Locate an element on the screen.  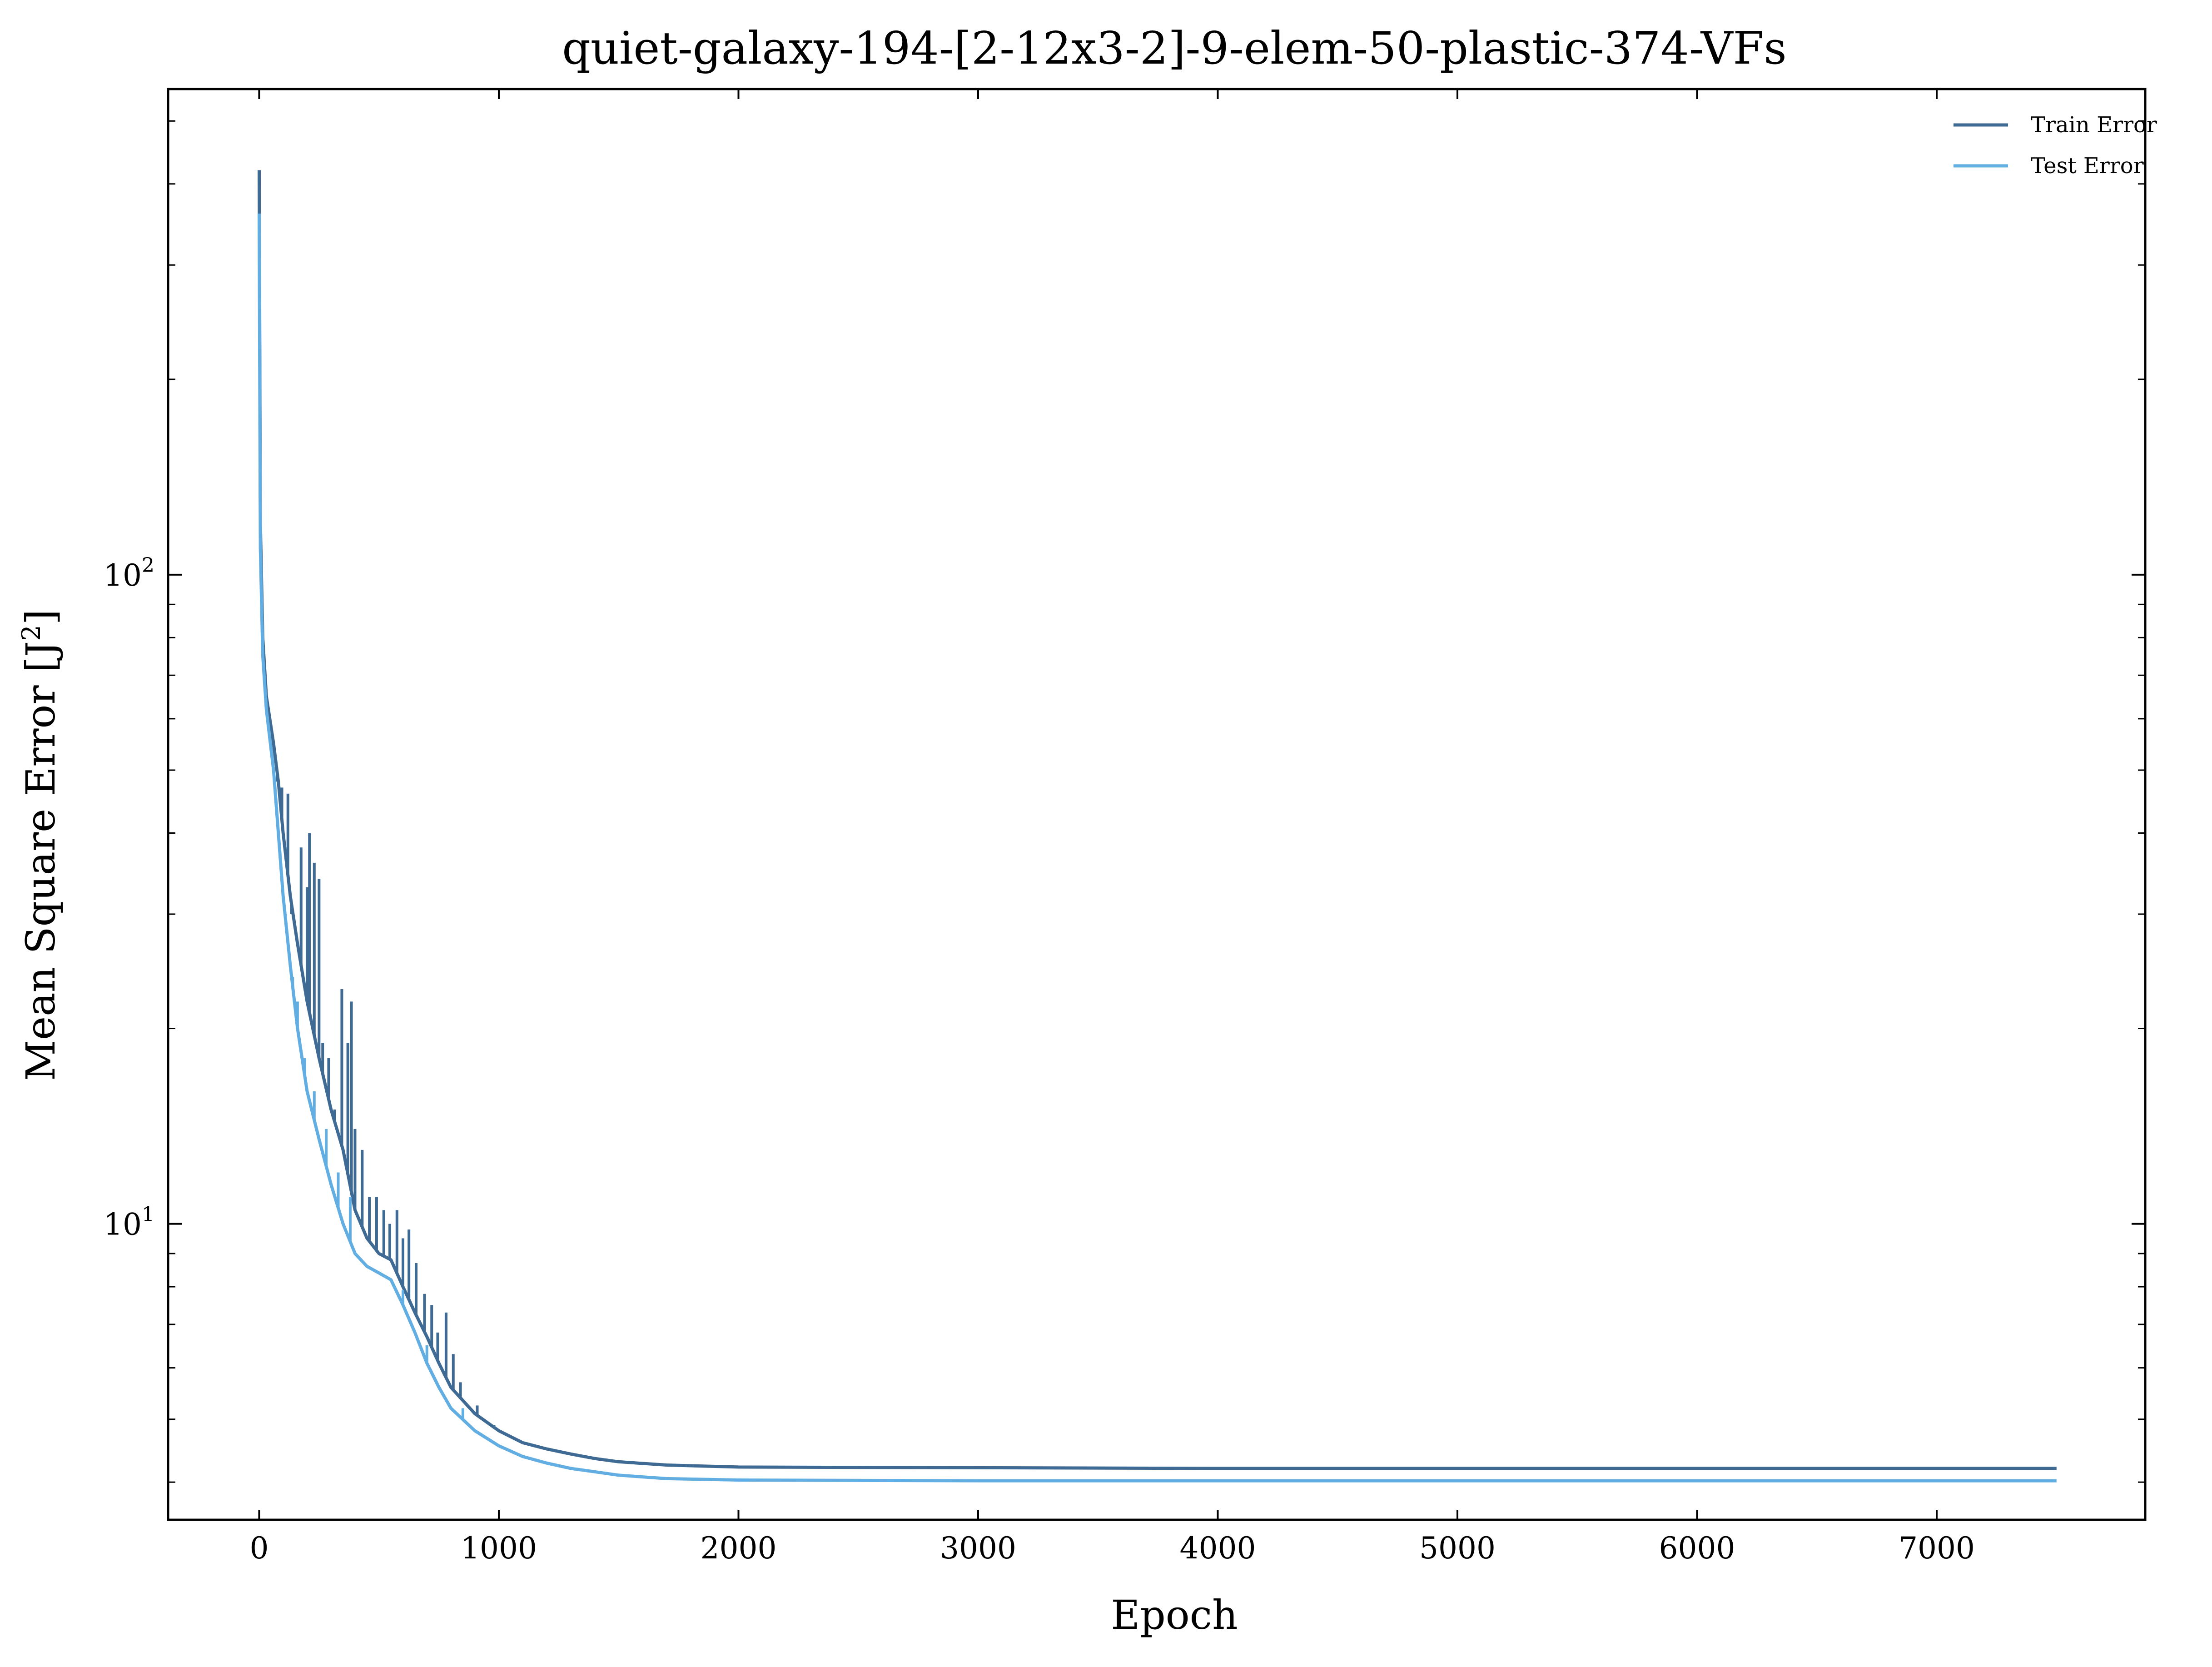
x-tick-label: 7000 is located at coordinates (1937, 1548).